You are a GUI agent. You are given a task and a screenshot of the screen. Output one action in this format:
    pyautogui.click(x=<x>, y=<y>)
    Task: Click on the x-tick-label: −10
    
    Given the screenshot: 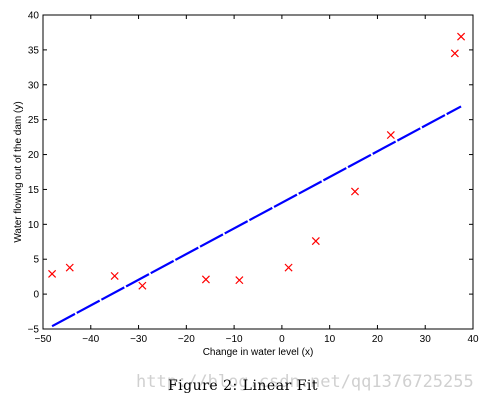 What is the action you would take?
    pyautogui.click(x=234, y=339)
    